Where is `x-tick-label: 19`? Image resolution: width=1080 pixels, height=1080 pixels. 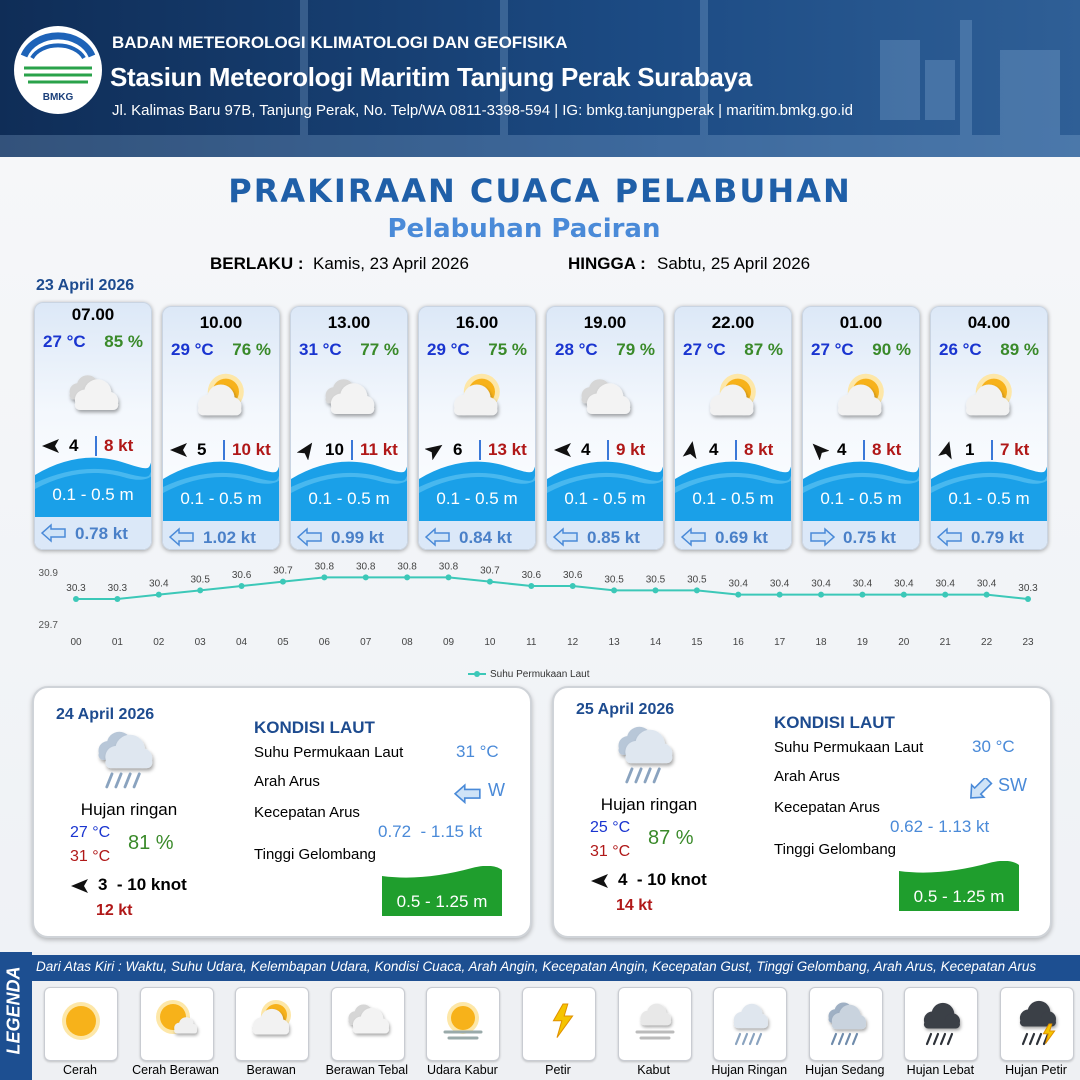
x-tick-label: 19 is located at coordinates (863, 642).